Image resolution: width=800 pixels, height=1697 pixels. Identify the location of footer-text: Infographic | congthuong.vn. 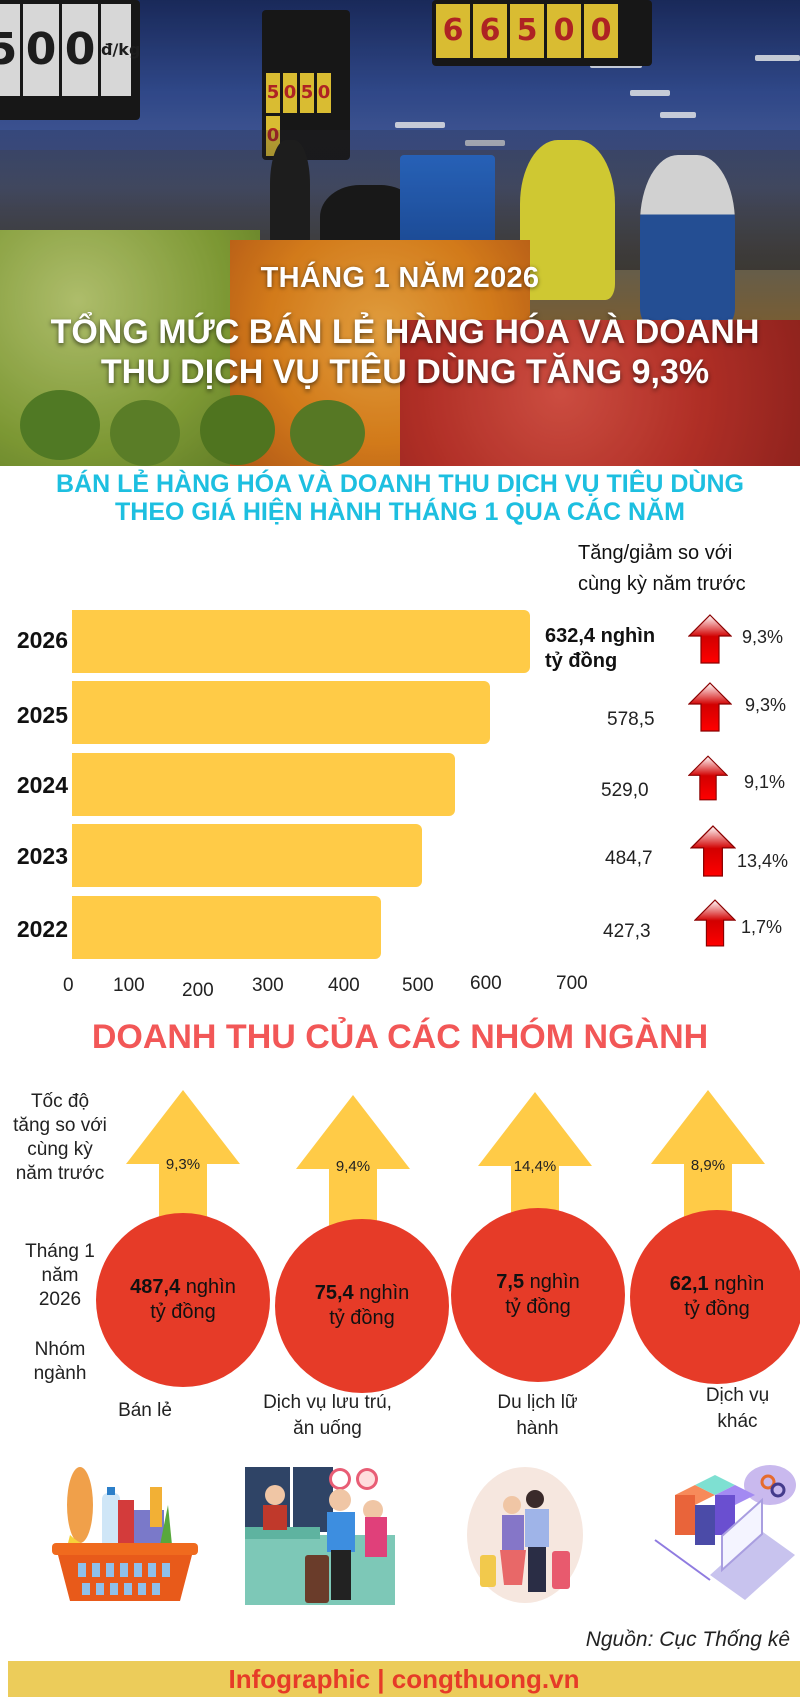
(404, 1679).